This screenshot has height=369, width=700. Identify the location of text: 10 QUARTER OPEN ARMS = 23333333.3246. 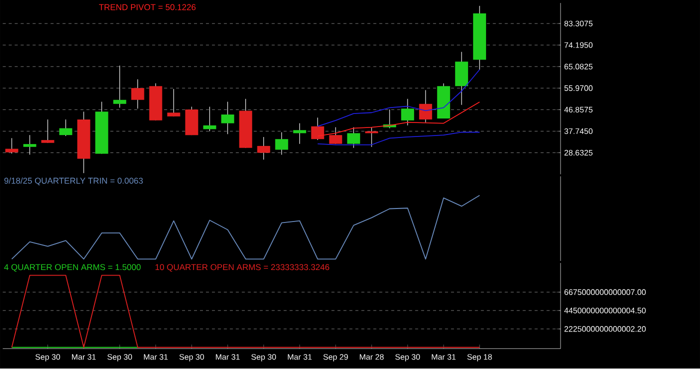
(243, 268).